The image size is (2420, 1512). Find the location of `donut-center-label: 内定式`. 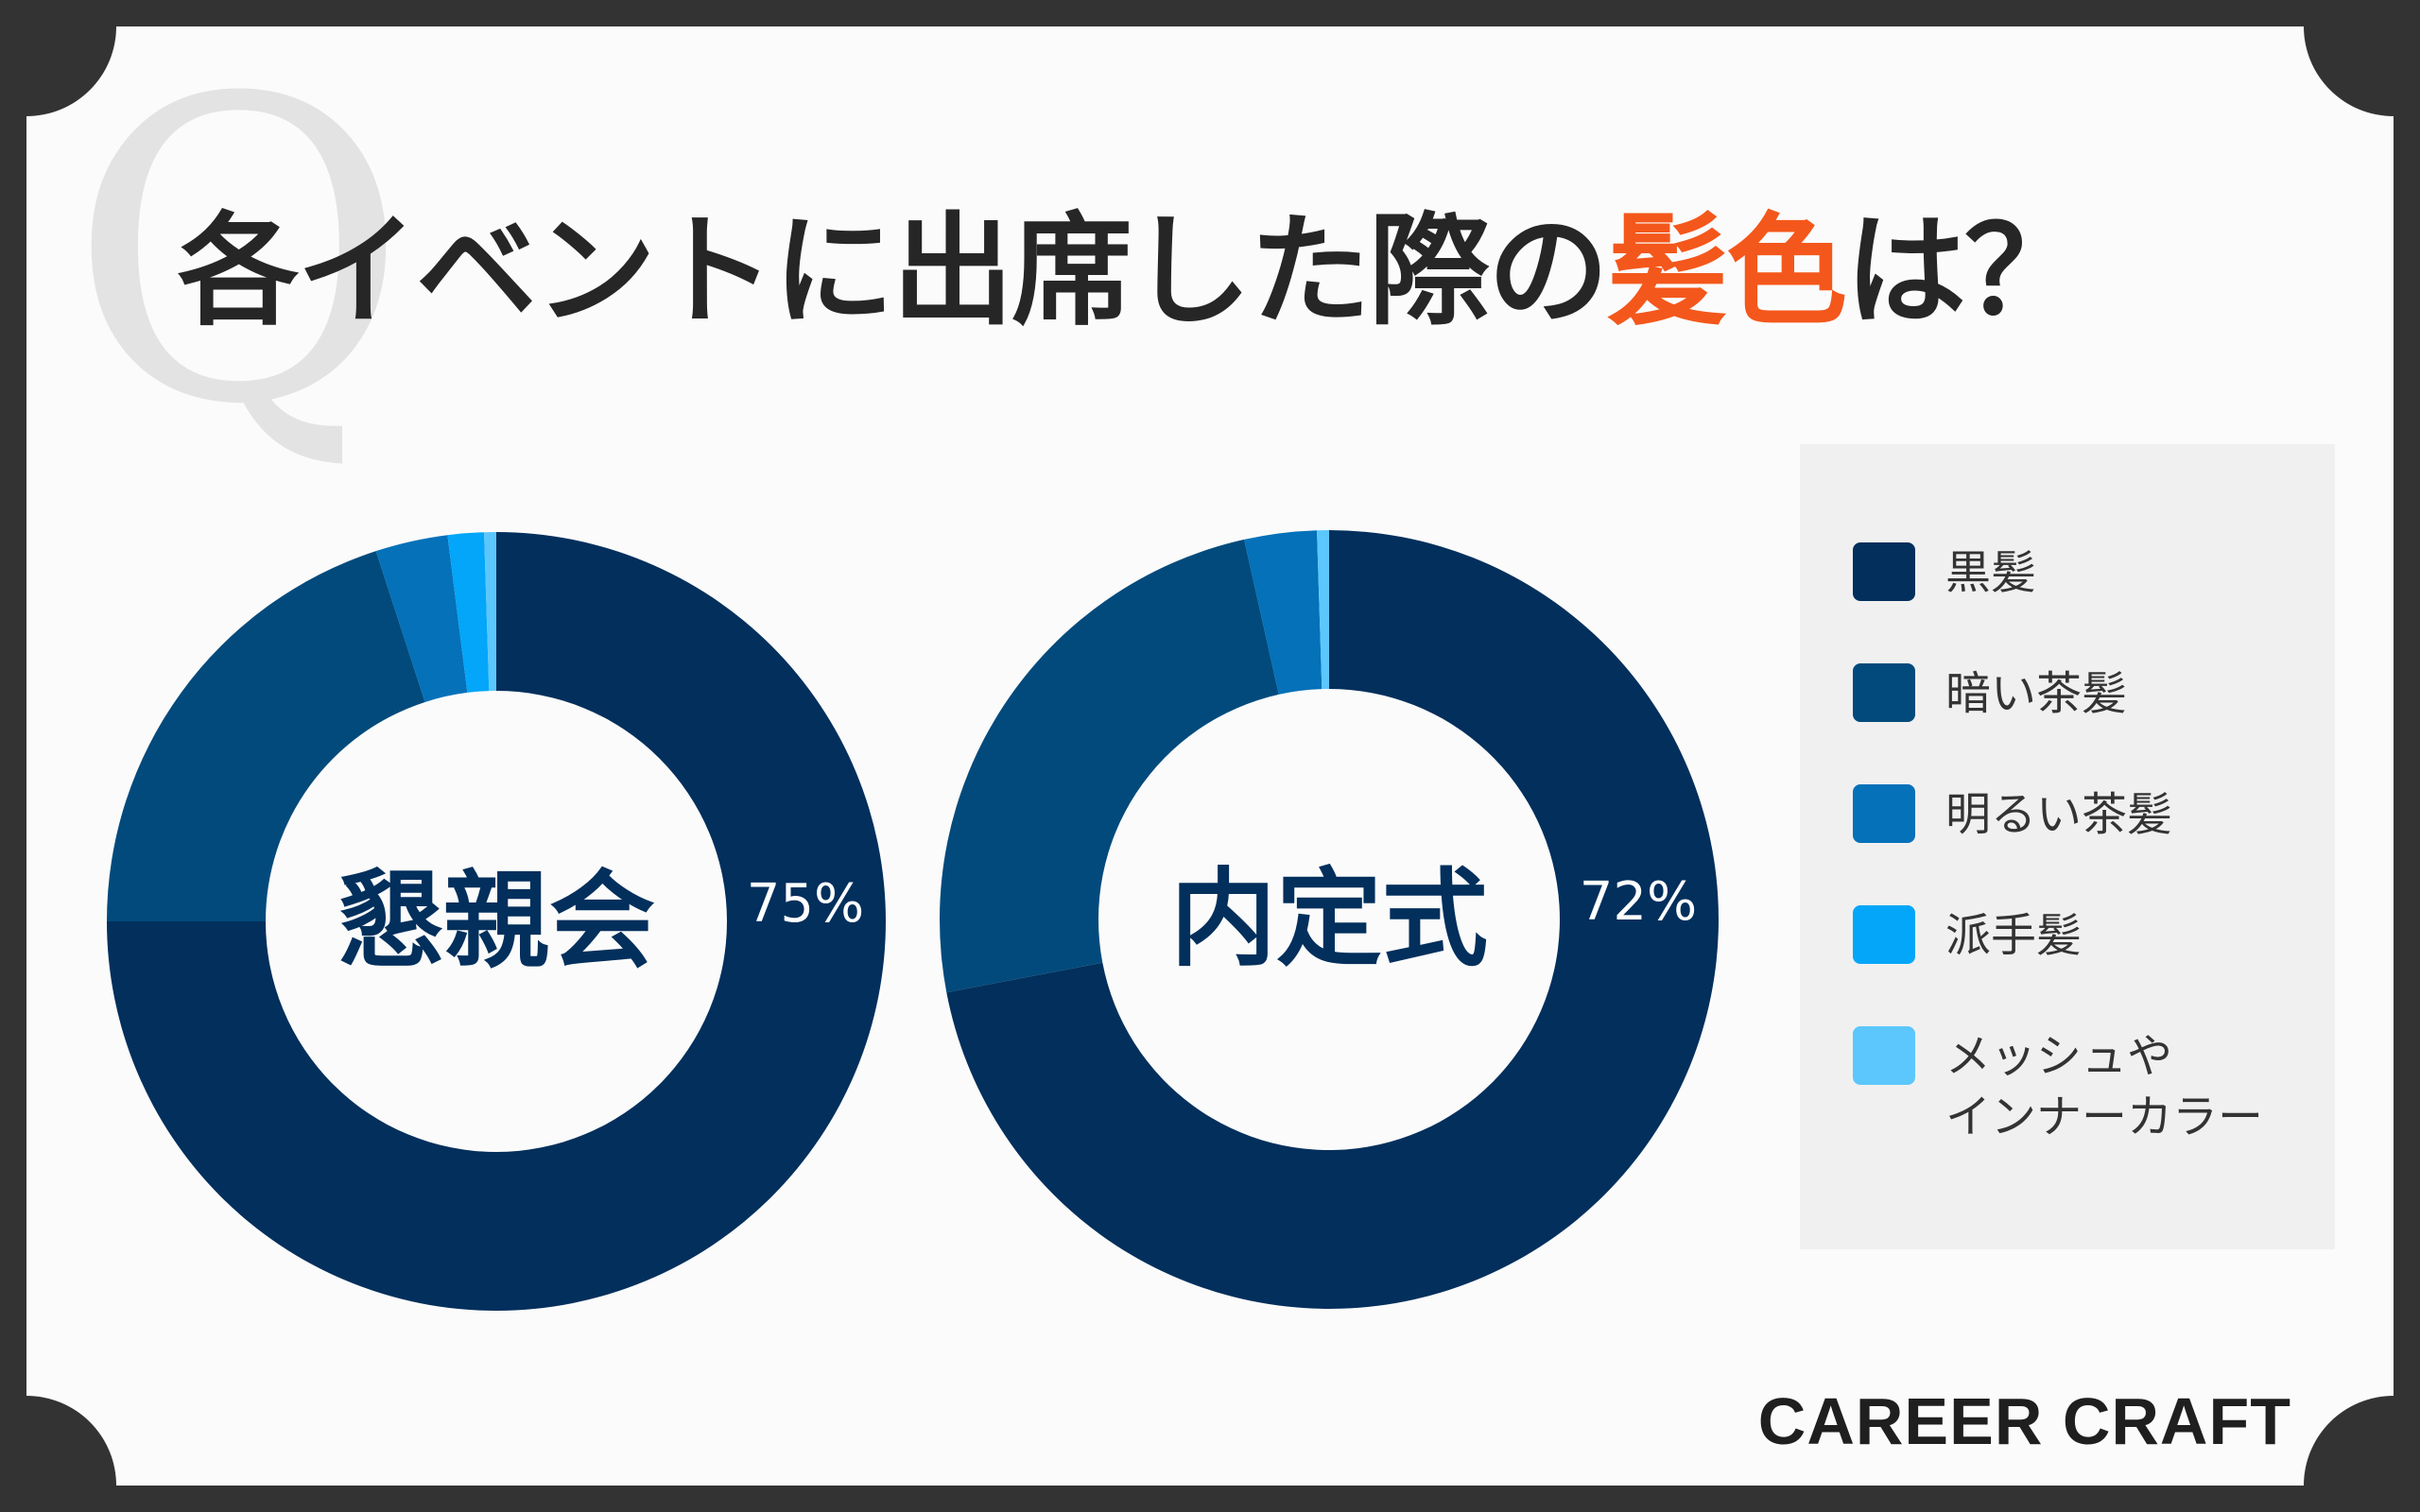

donut-center-label: 内定式 is located at coordinates (1329, 919).